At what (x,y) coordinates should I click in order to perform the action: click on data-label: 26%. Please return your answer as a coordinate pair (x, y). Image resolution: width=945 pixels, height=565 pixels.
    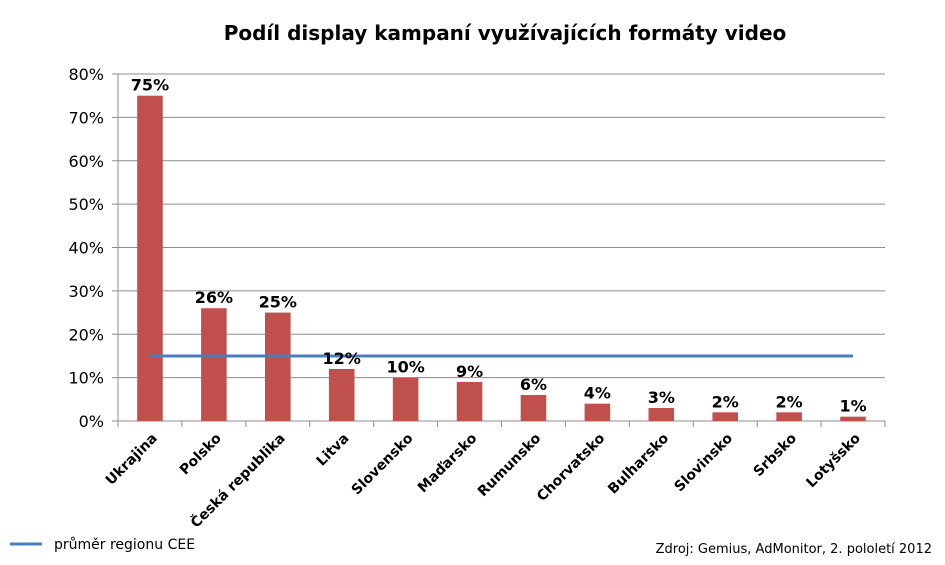
    Looking at the image, I should click on (214, 297).